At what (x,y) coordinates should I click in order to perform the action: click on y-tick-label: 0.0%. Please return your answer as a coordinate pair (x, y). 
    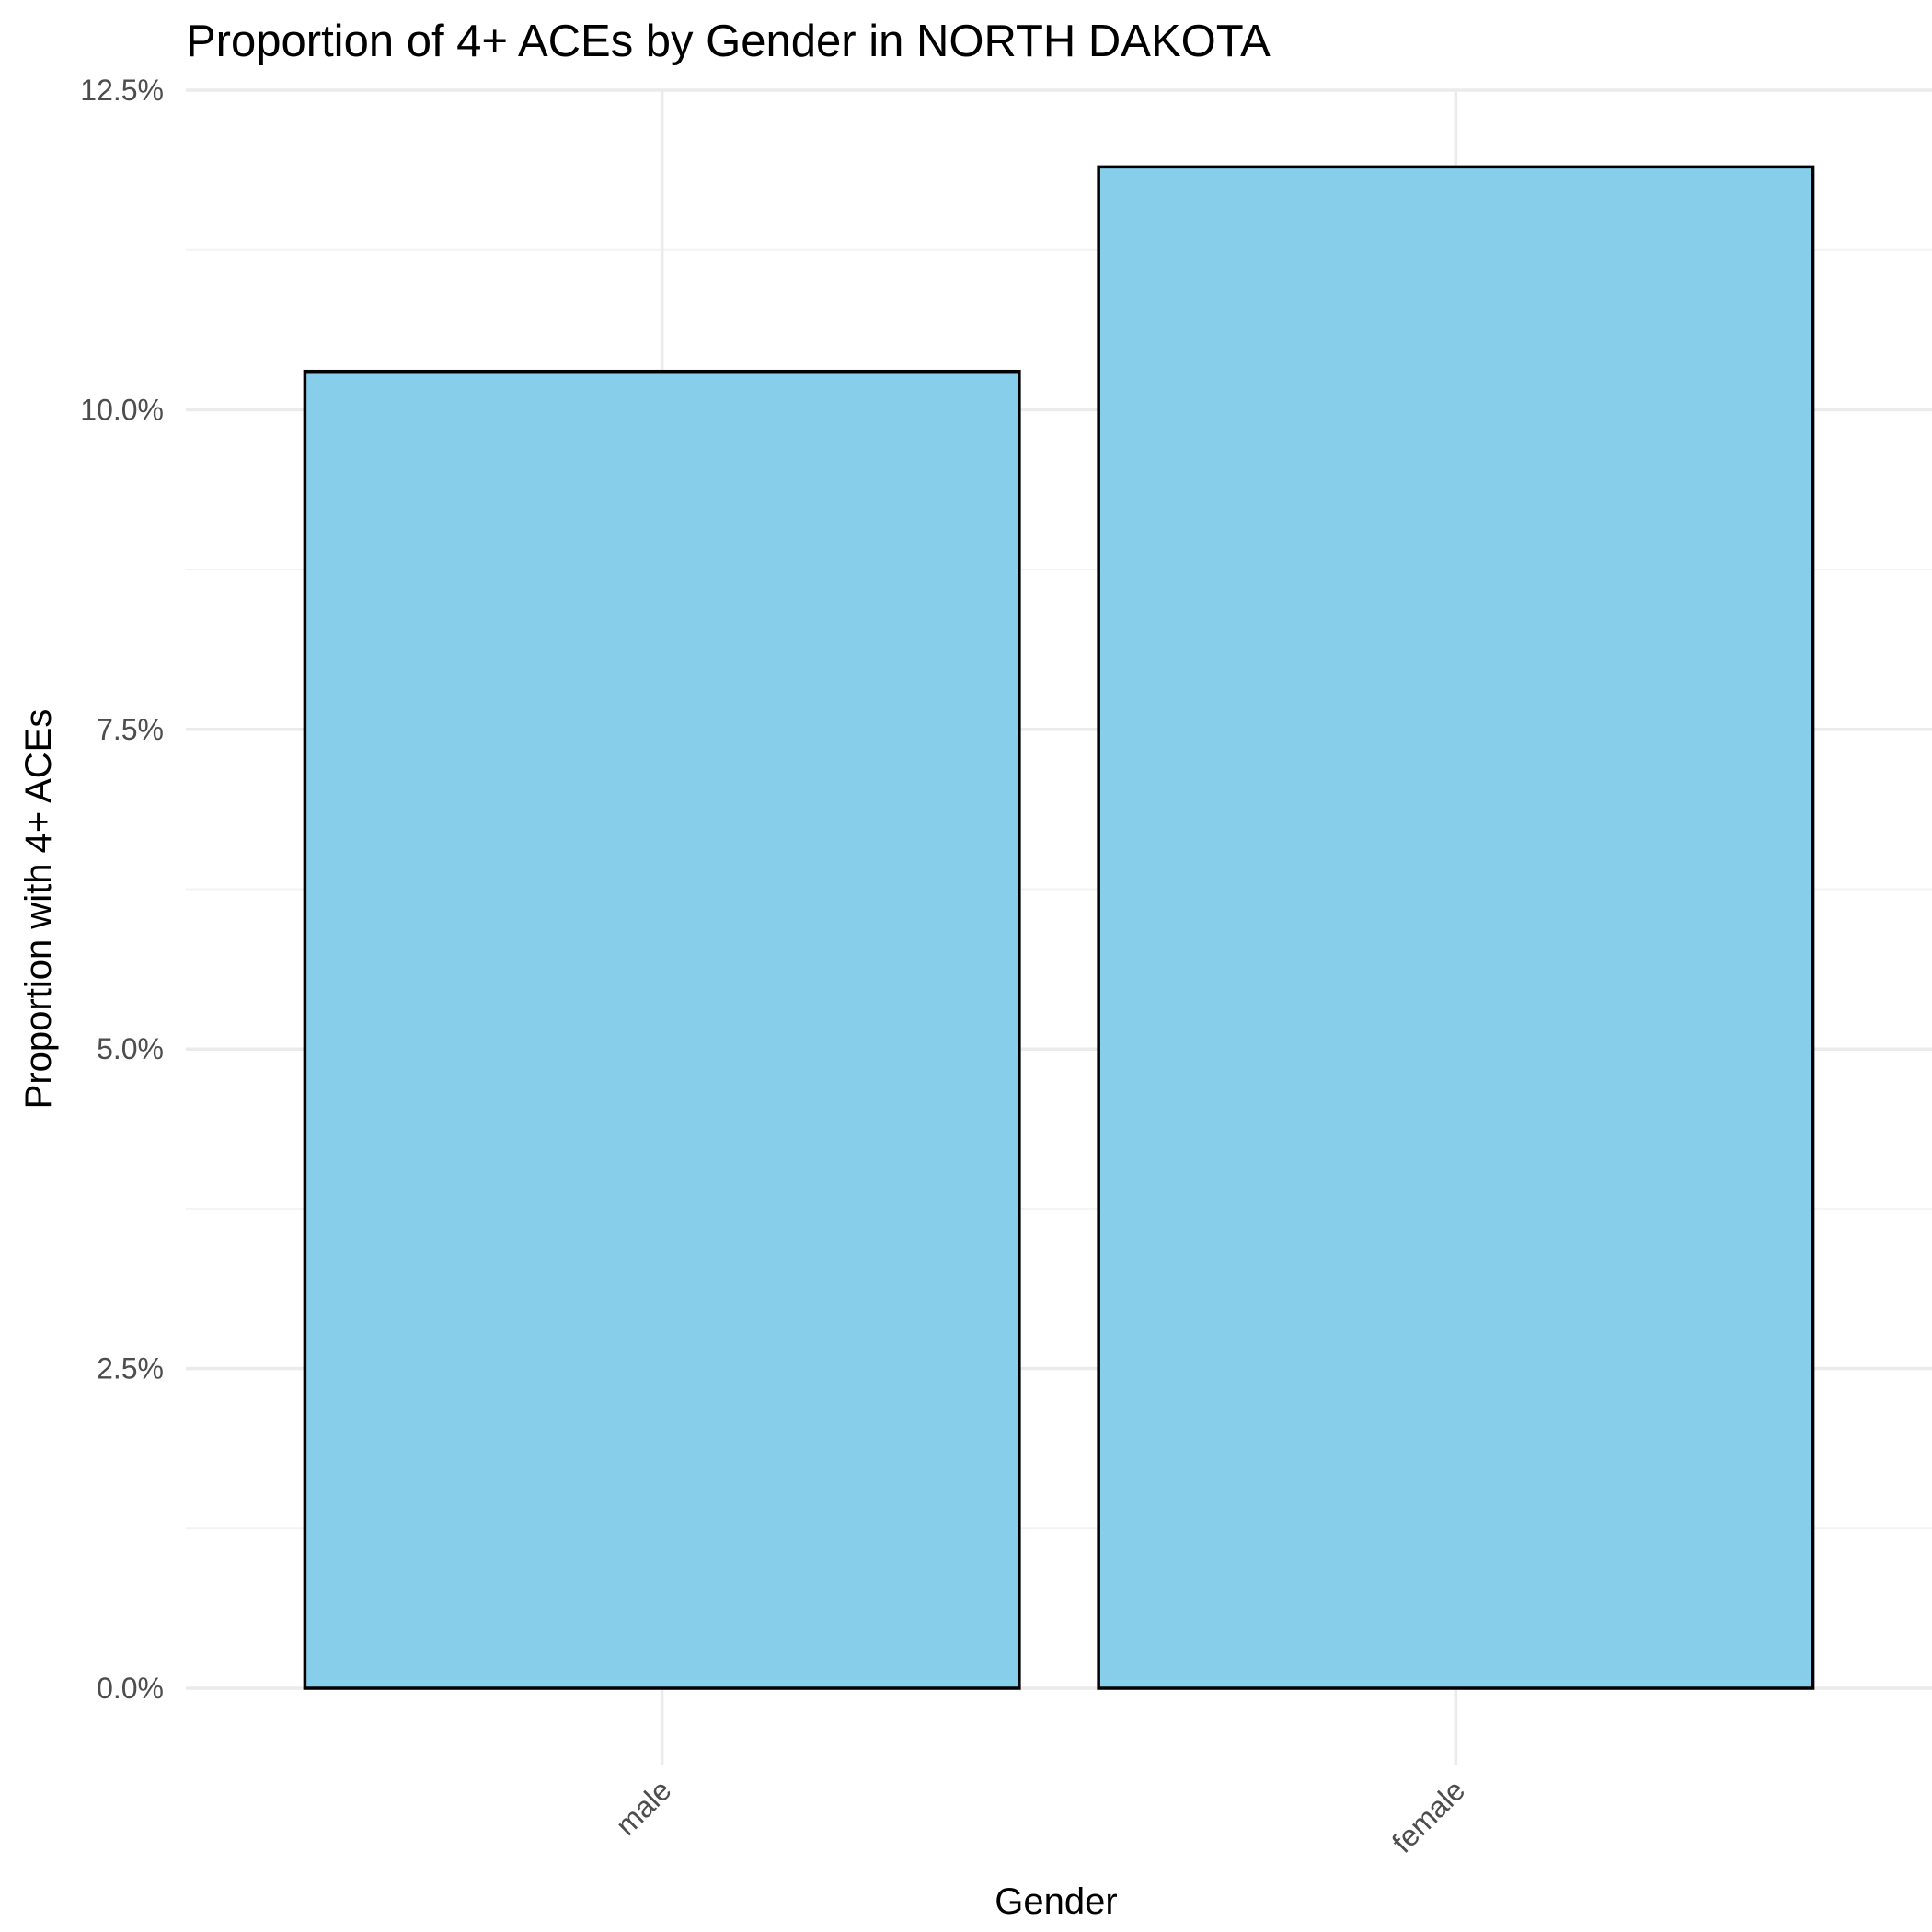
    Looking at the image, I should click on (130, 1688).